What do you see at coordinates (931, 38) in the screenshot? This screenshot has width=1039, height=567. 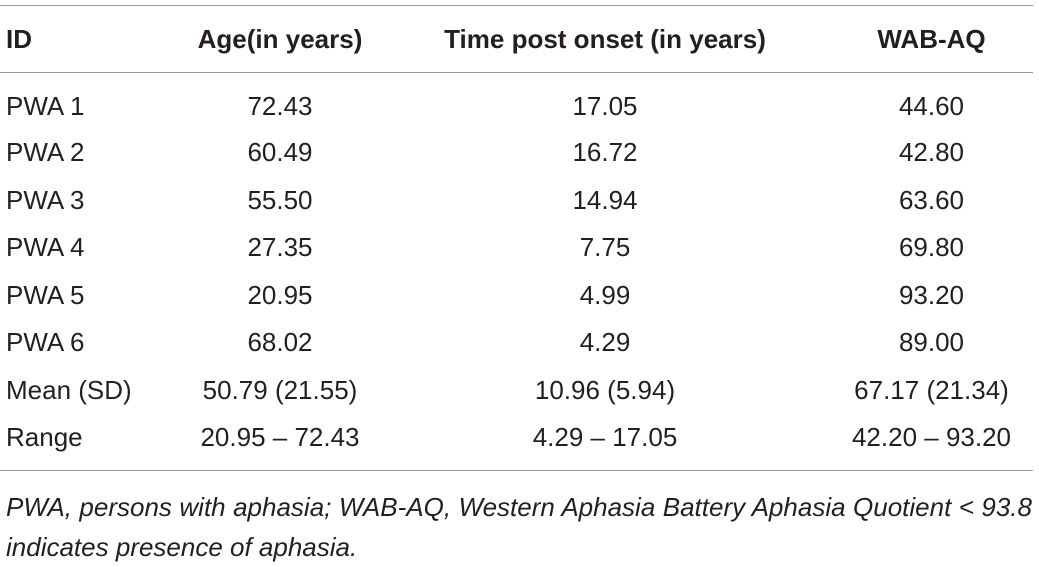 I see `header-wab-aq: WAB-AQ` at bounding box center [931, 38].